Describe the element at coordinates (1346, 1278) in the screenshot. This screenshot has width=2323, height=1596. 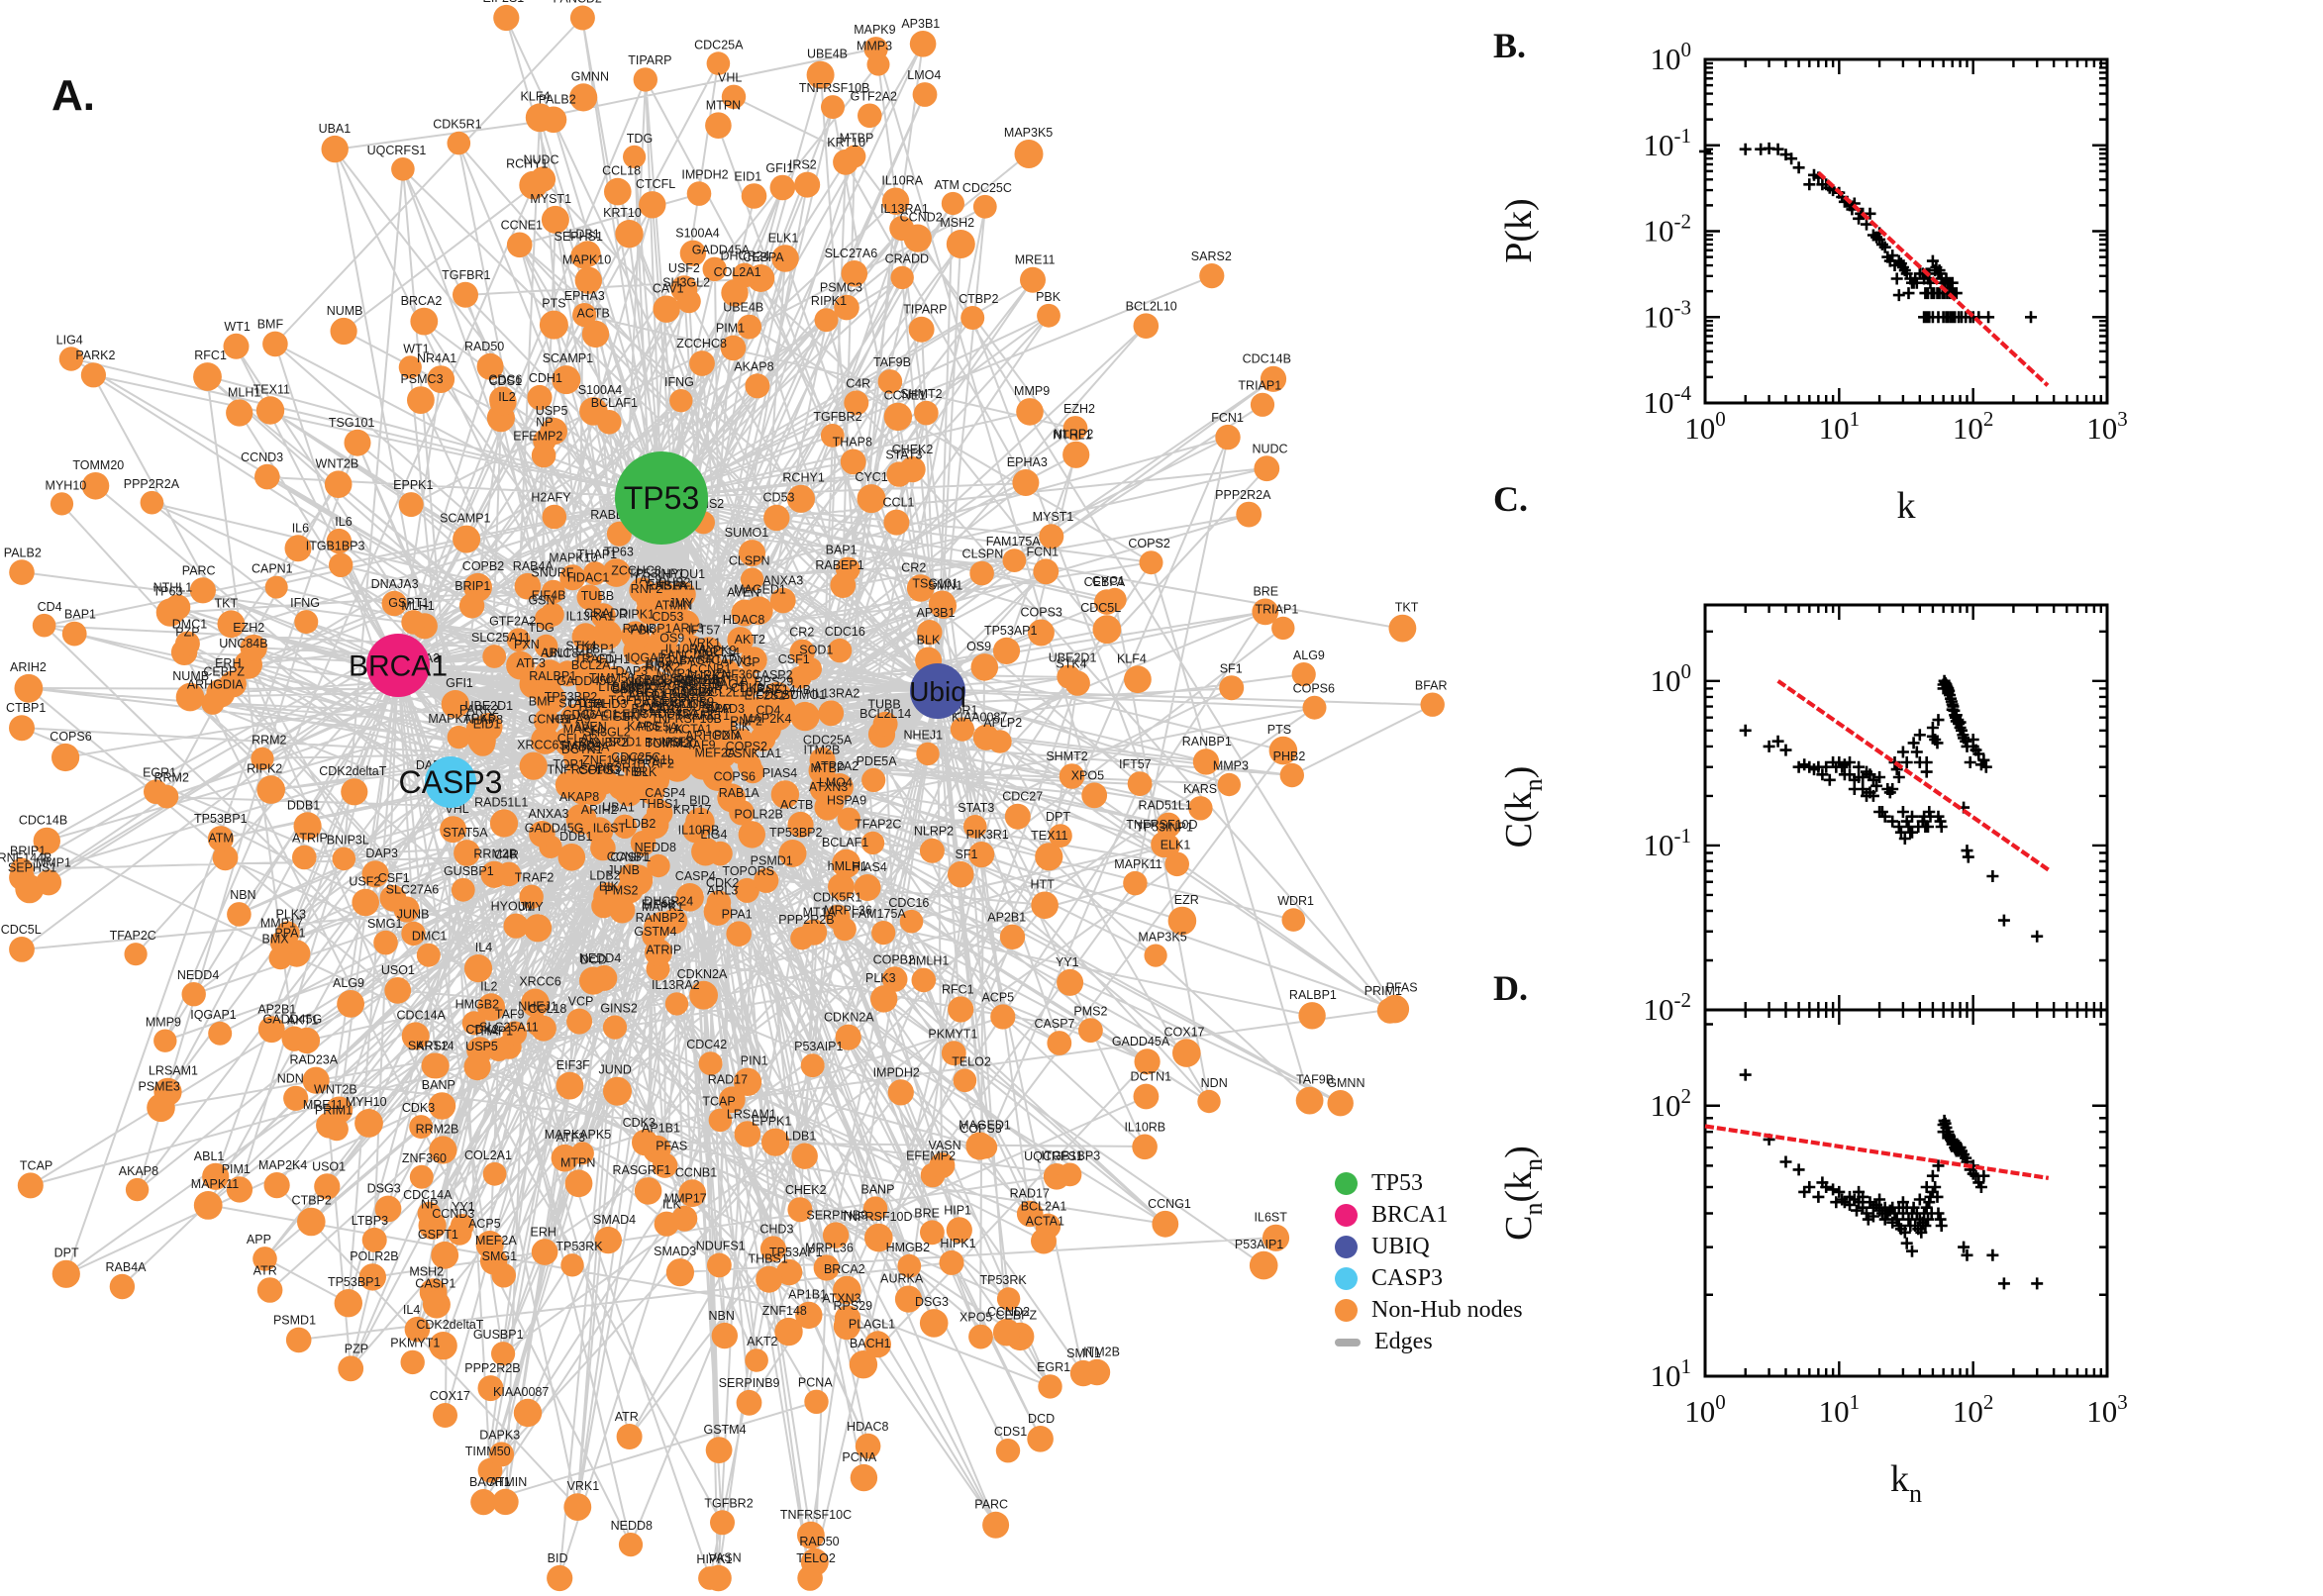
I see `casp3-node-icon` at that location.